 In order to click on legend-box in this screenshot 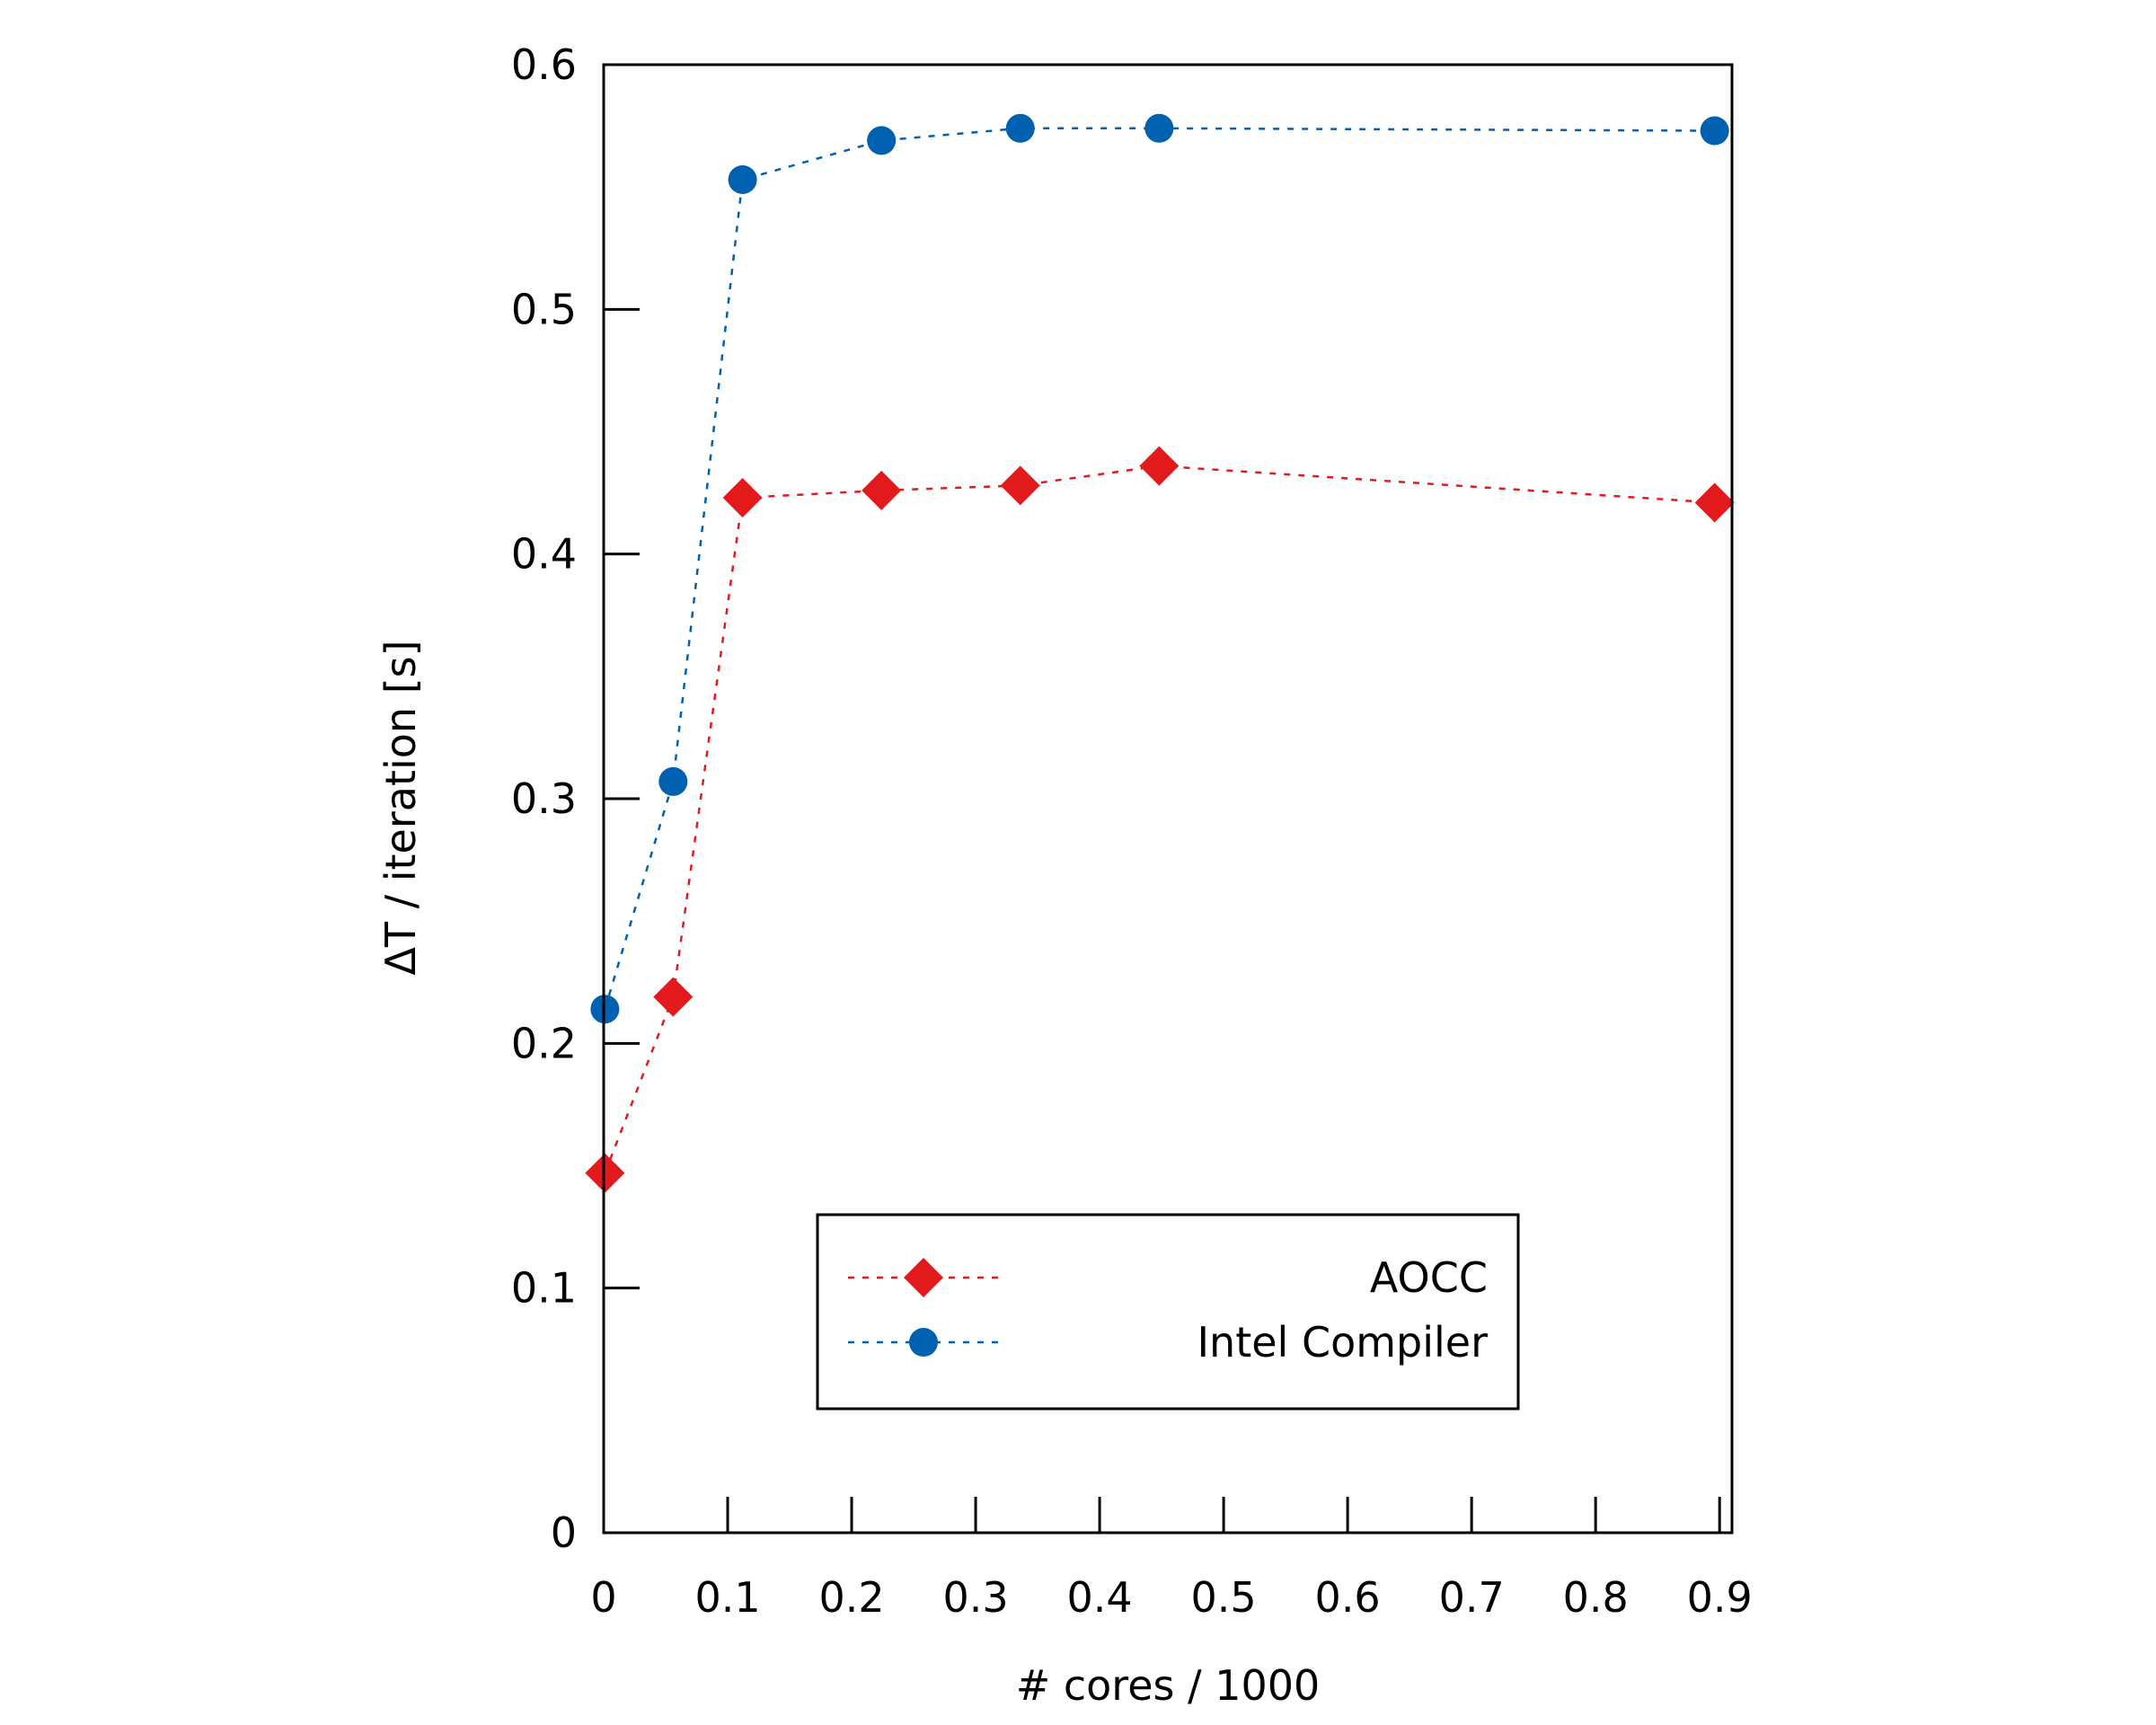, I will do `click(1168, 1312)`.